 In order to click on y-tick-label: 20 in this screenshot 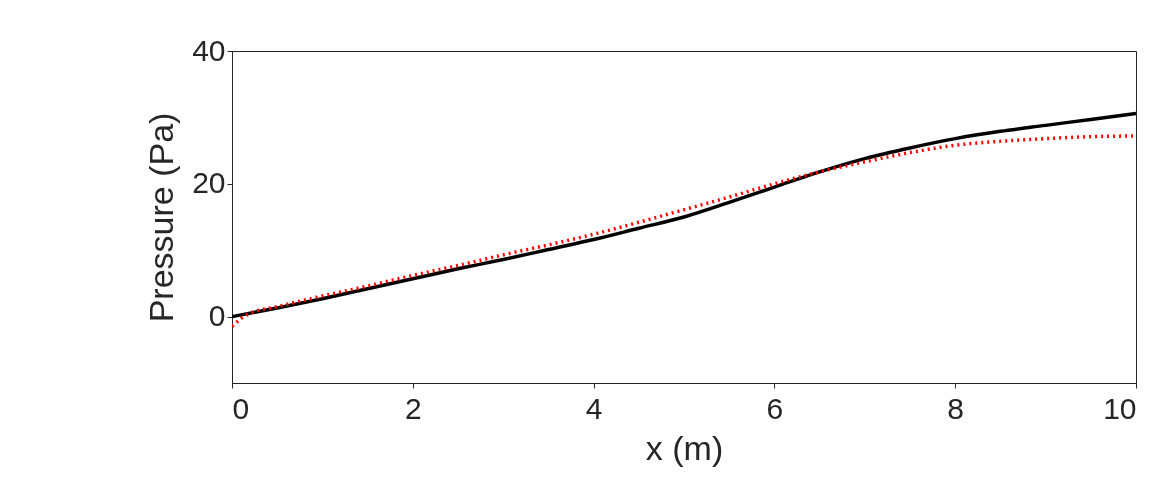, I will do `click(209, 183)`.